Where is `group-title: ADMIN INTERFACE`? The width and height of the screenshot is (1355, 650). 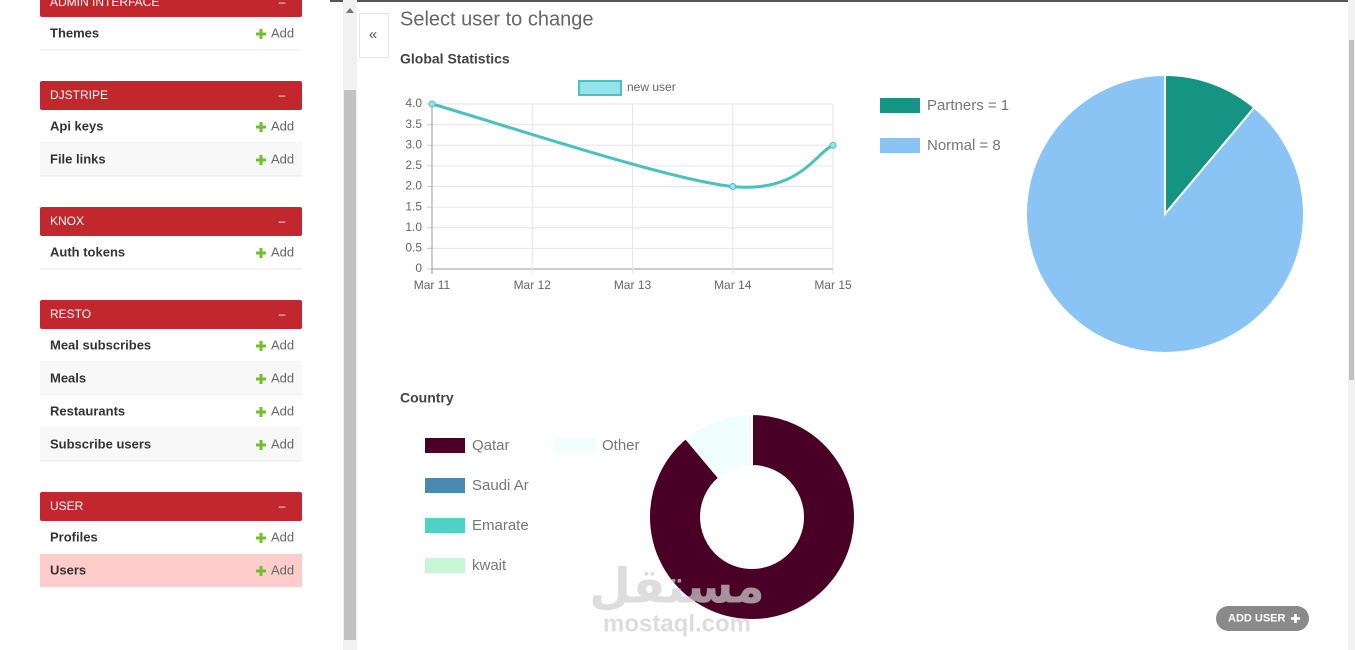 group-title: ADMIN INTERFACE is located at coordinates (104, 4).